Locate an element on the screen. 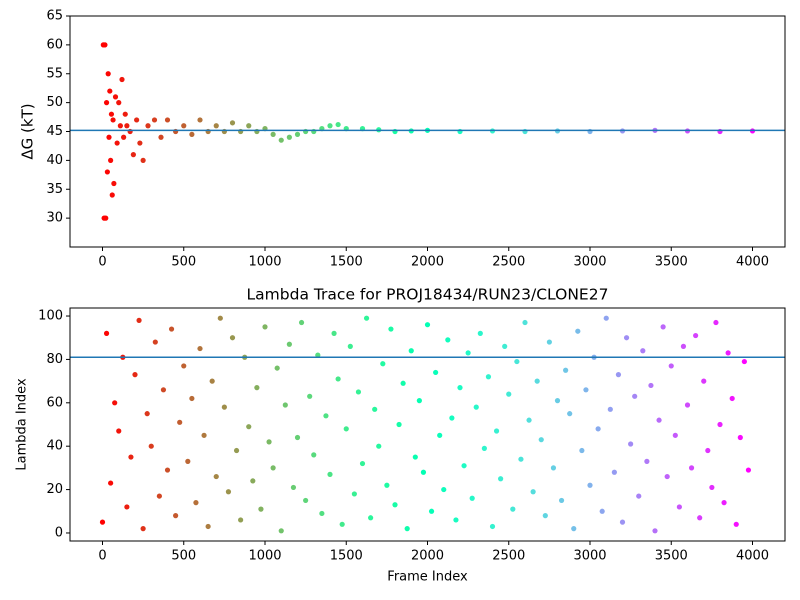 The height and width of the screenshot is (600, 800). y-tick-label: 65 is located at coordinates (54, 16).